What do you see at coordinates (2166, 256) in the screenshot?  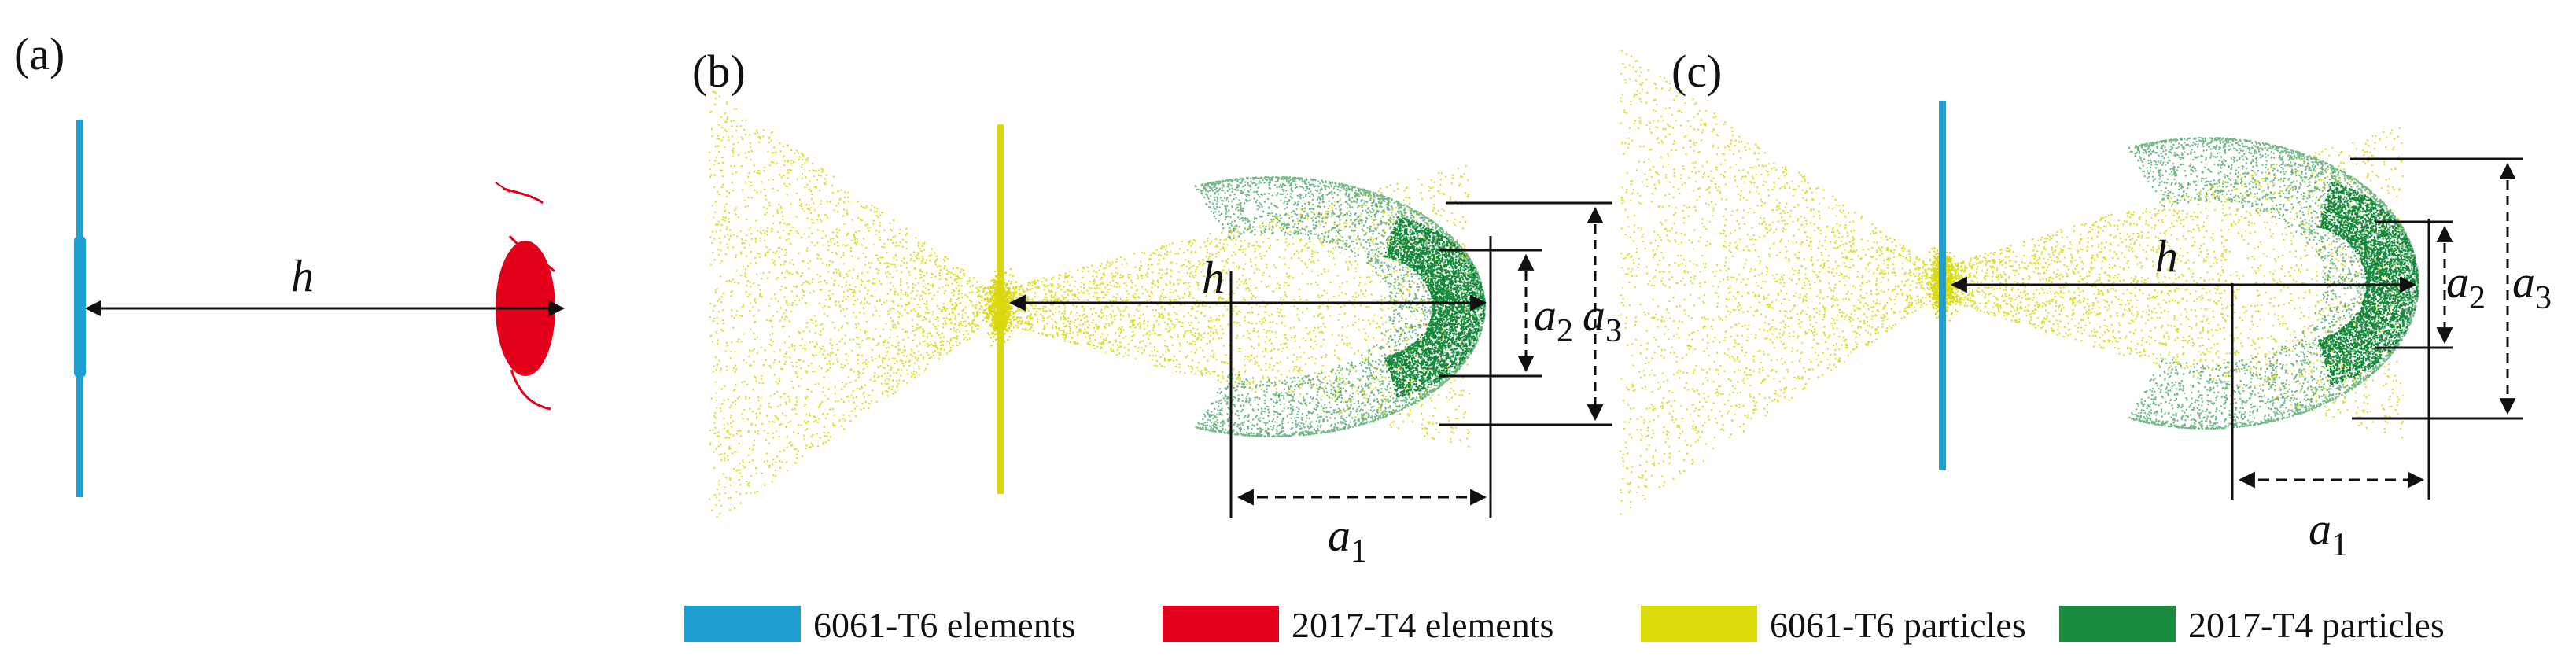 I see `dimension-h-label-c: h` at bounding box center [2166, 256].